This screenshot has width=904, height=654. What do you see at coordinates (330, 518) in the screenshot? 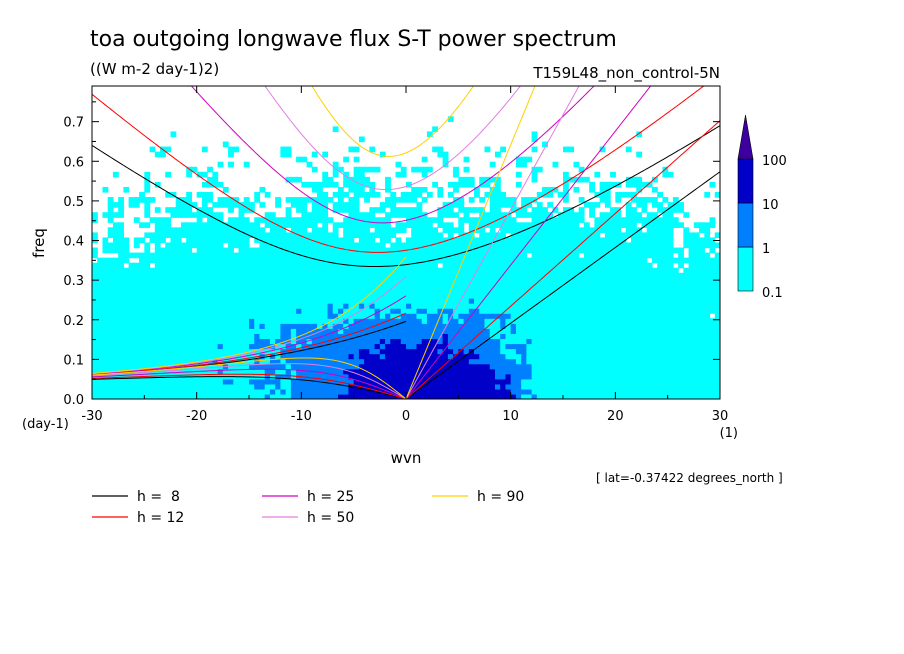
I see `legend-label-h50: h = 50` at bounding box center [330, 518].